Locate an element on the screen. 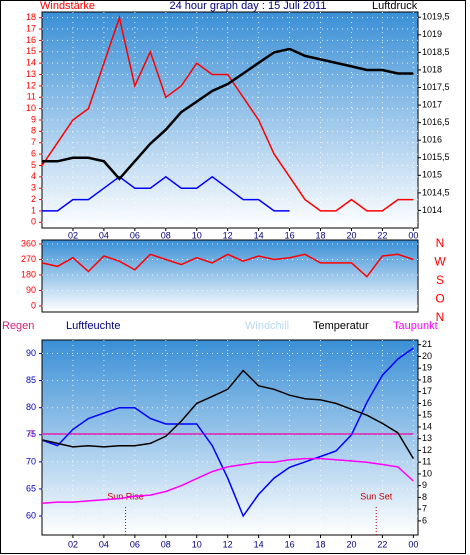  y2-tick-label: 8 is located at coordinates (424, 497).